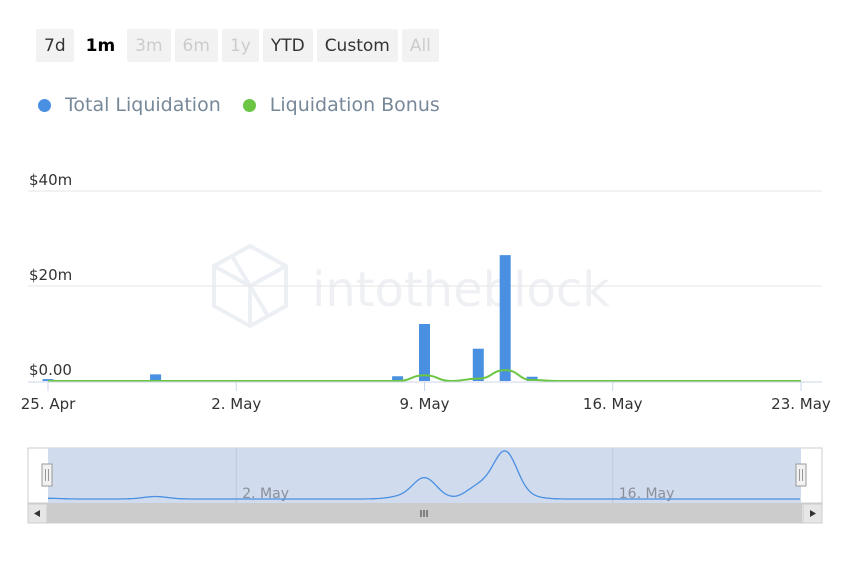 This screenshot has width=850, height=566. What do you see at coordinates (420, 45) in the screenshot?
I see `range-button-all: All` at bounding box center [420, 45].